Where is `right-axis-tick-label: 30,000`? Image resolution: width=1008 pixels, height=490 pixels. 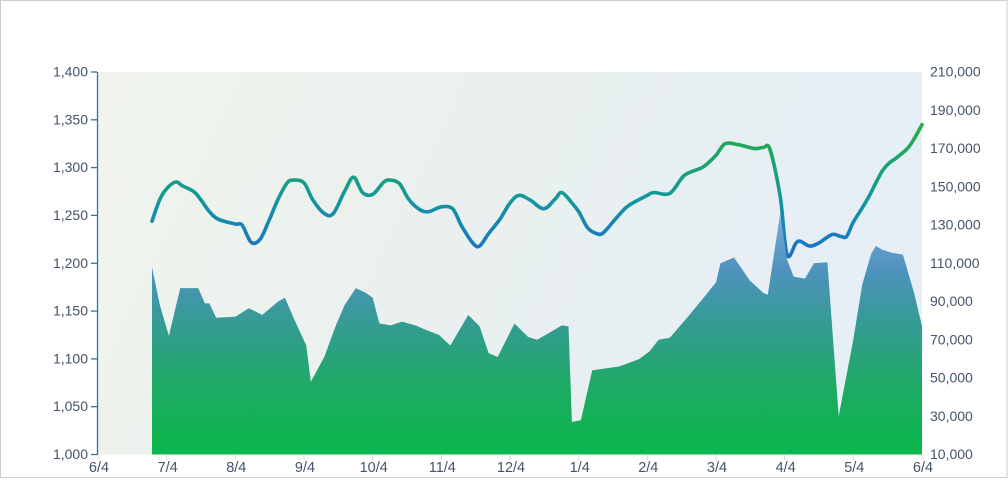
right-axis-tick-label: 30,000 is located at coordinates (951, 416).